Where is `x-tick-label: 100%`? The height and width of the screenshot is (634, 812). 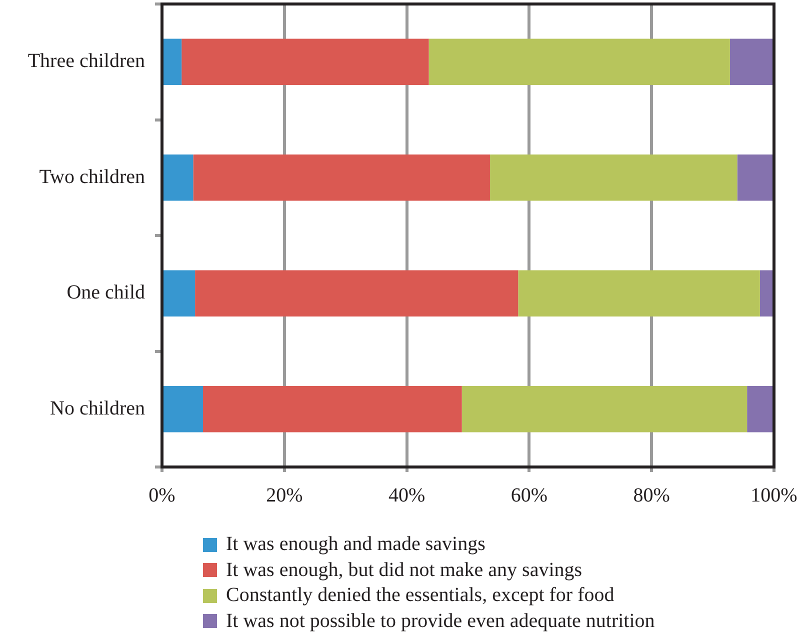 x-tick-label: 100% is located at coordinates (774, 495).